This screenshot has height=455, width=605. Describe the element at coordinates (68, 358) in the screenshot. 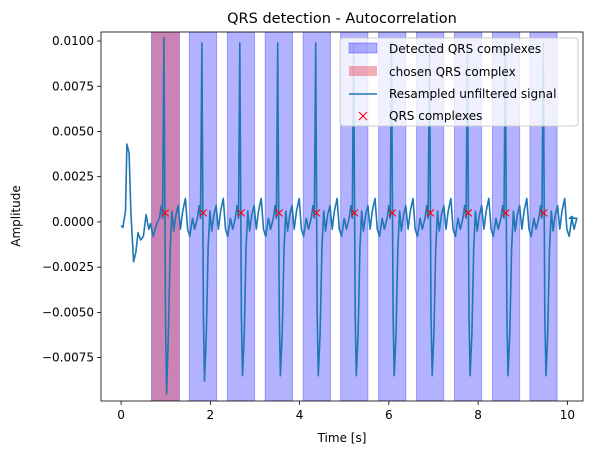

I see `y-tick-label: −0.0075` at that location.